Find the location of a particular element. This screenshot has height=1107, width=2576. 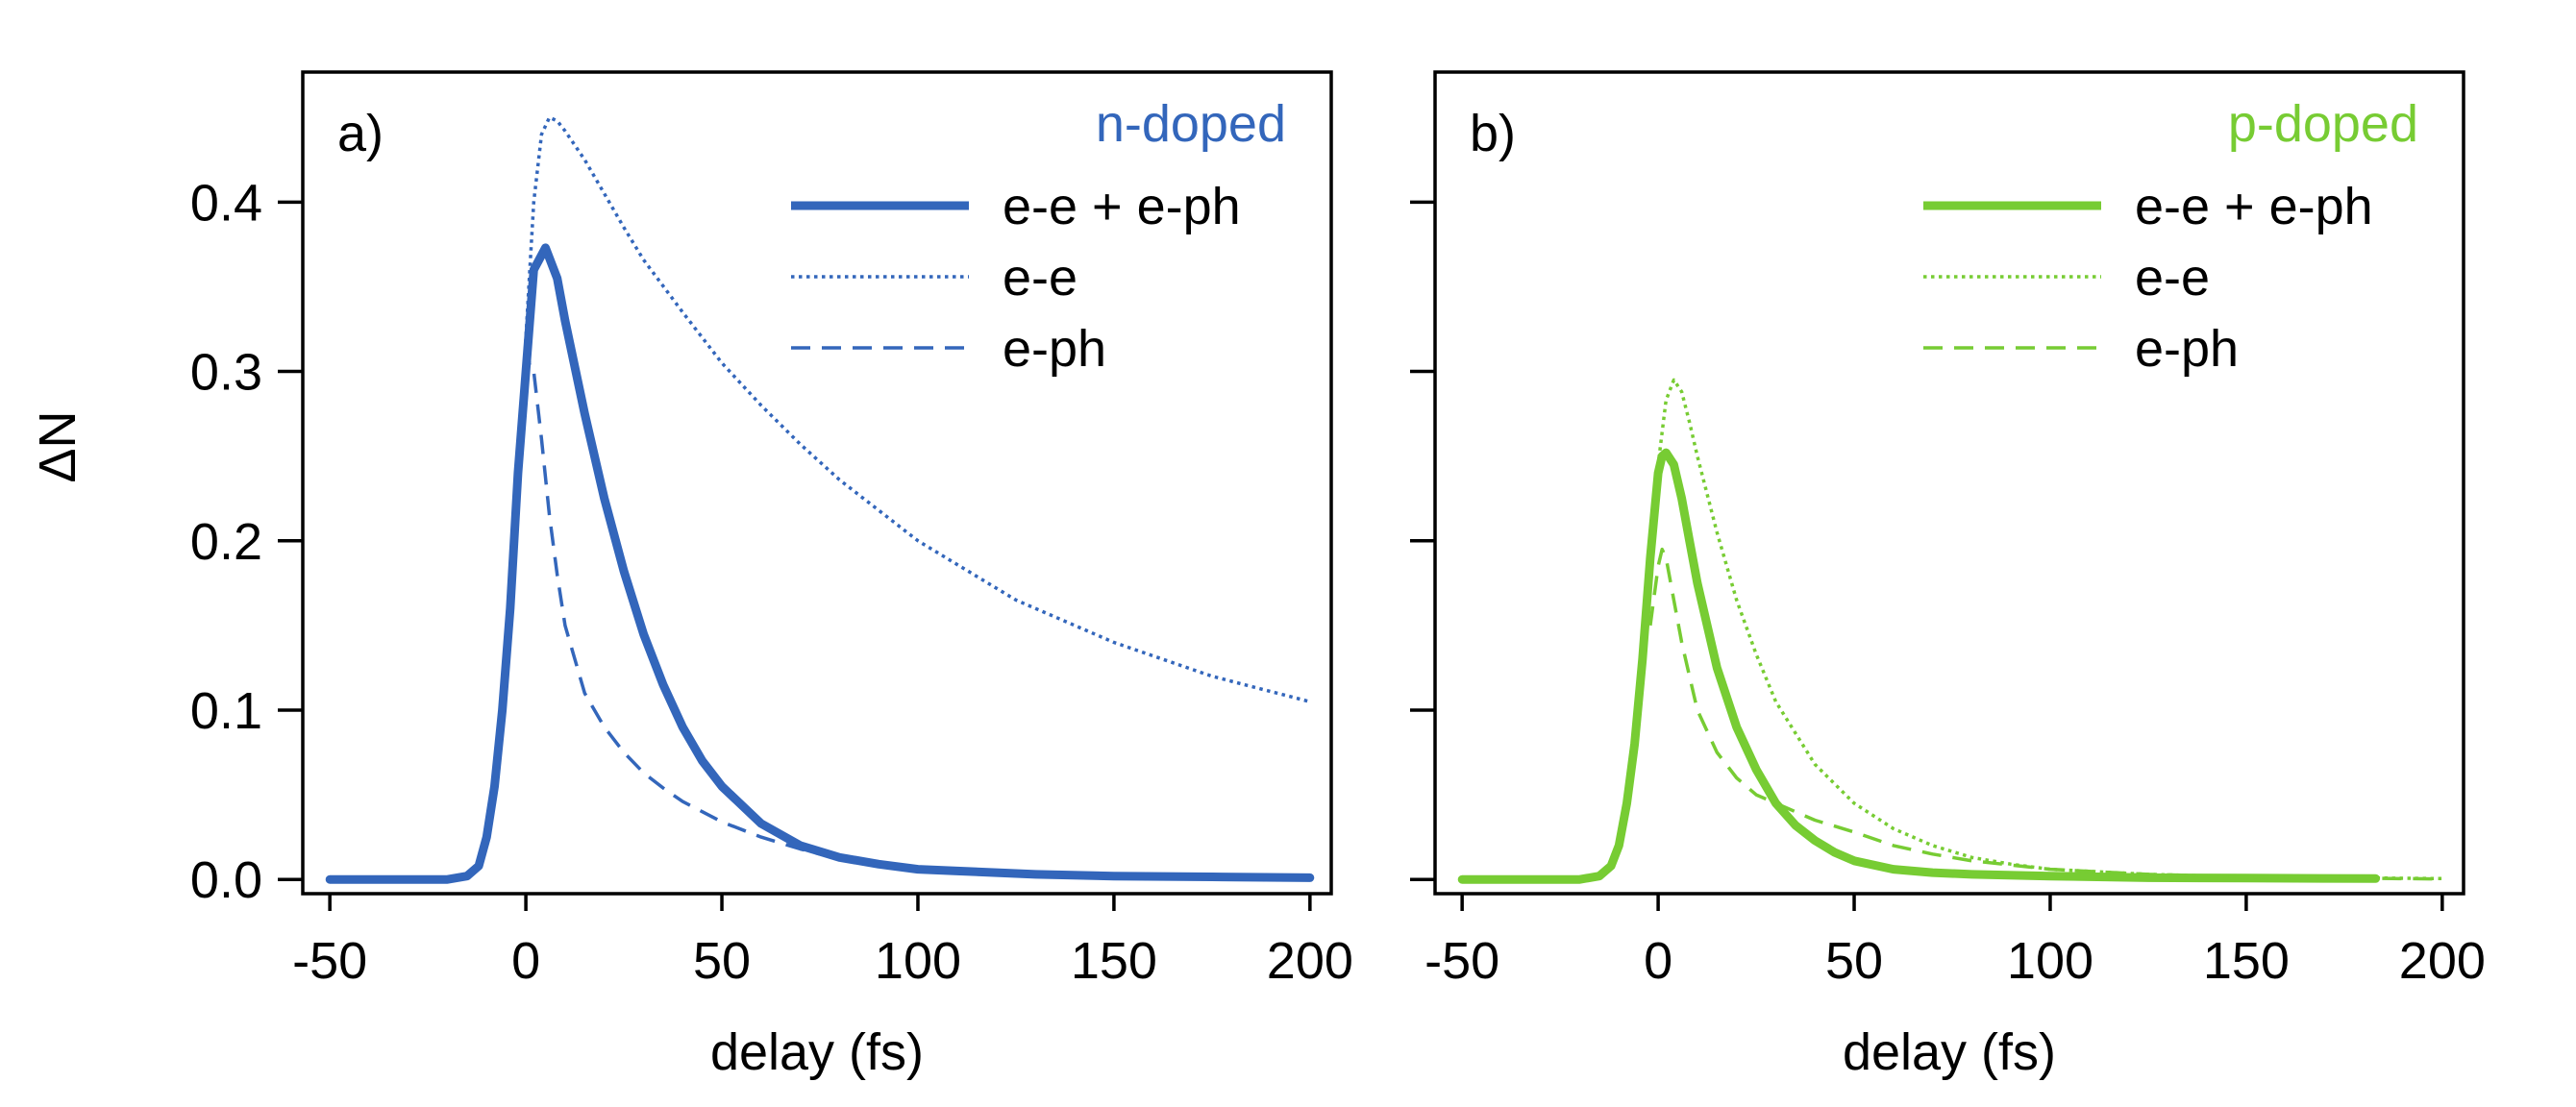

y-tick-label: 0.4 is located at coordinates (226, 203).